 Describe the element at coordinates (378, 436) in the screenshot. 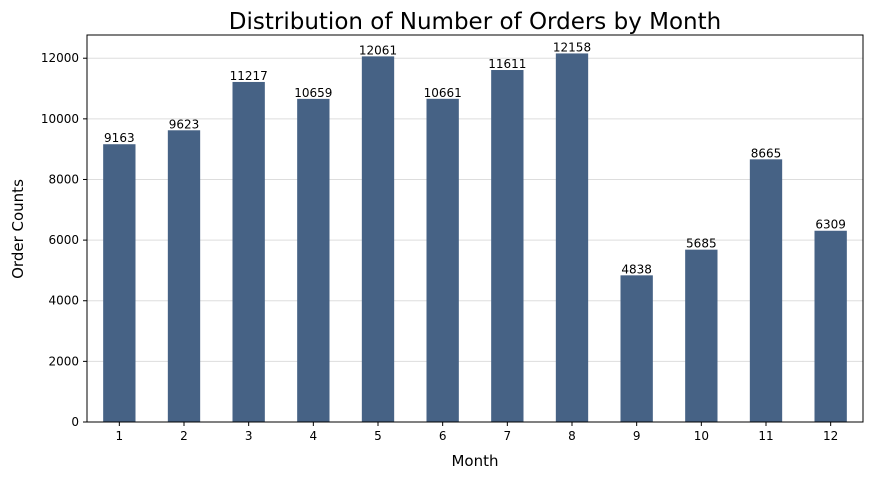

I see `x-tick-label: 5` at that location.